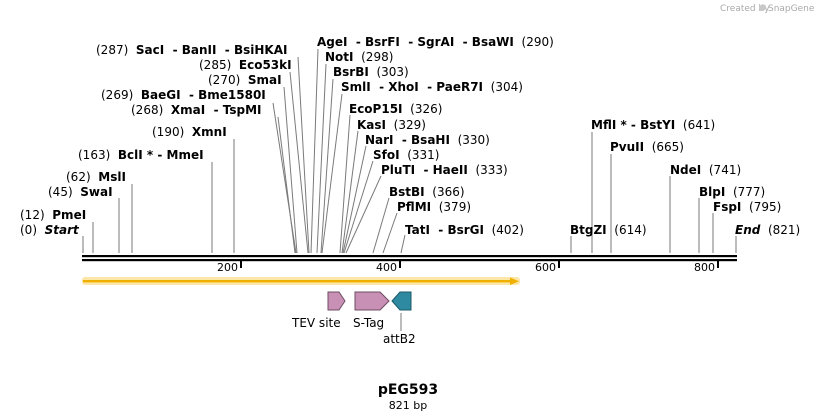  I want to click on site-label-xmni: (190) XmnI, so click(189, 132).